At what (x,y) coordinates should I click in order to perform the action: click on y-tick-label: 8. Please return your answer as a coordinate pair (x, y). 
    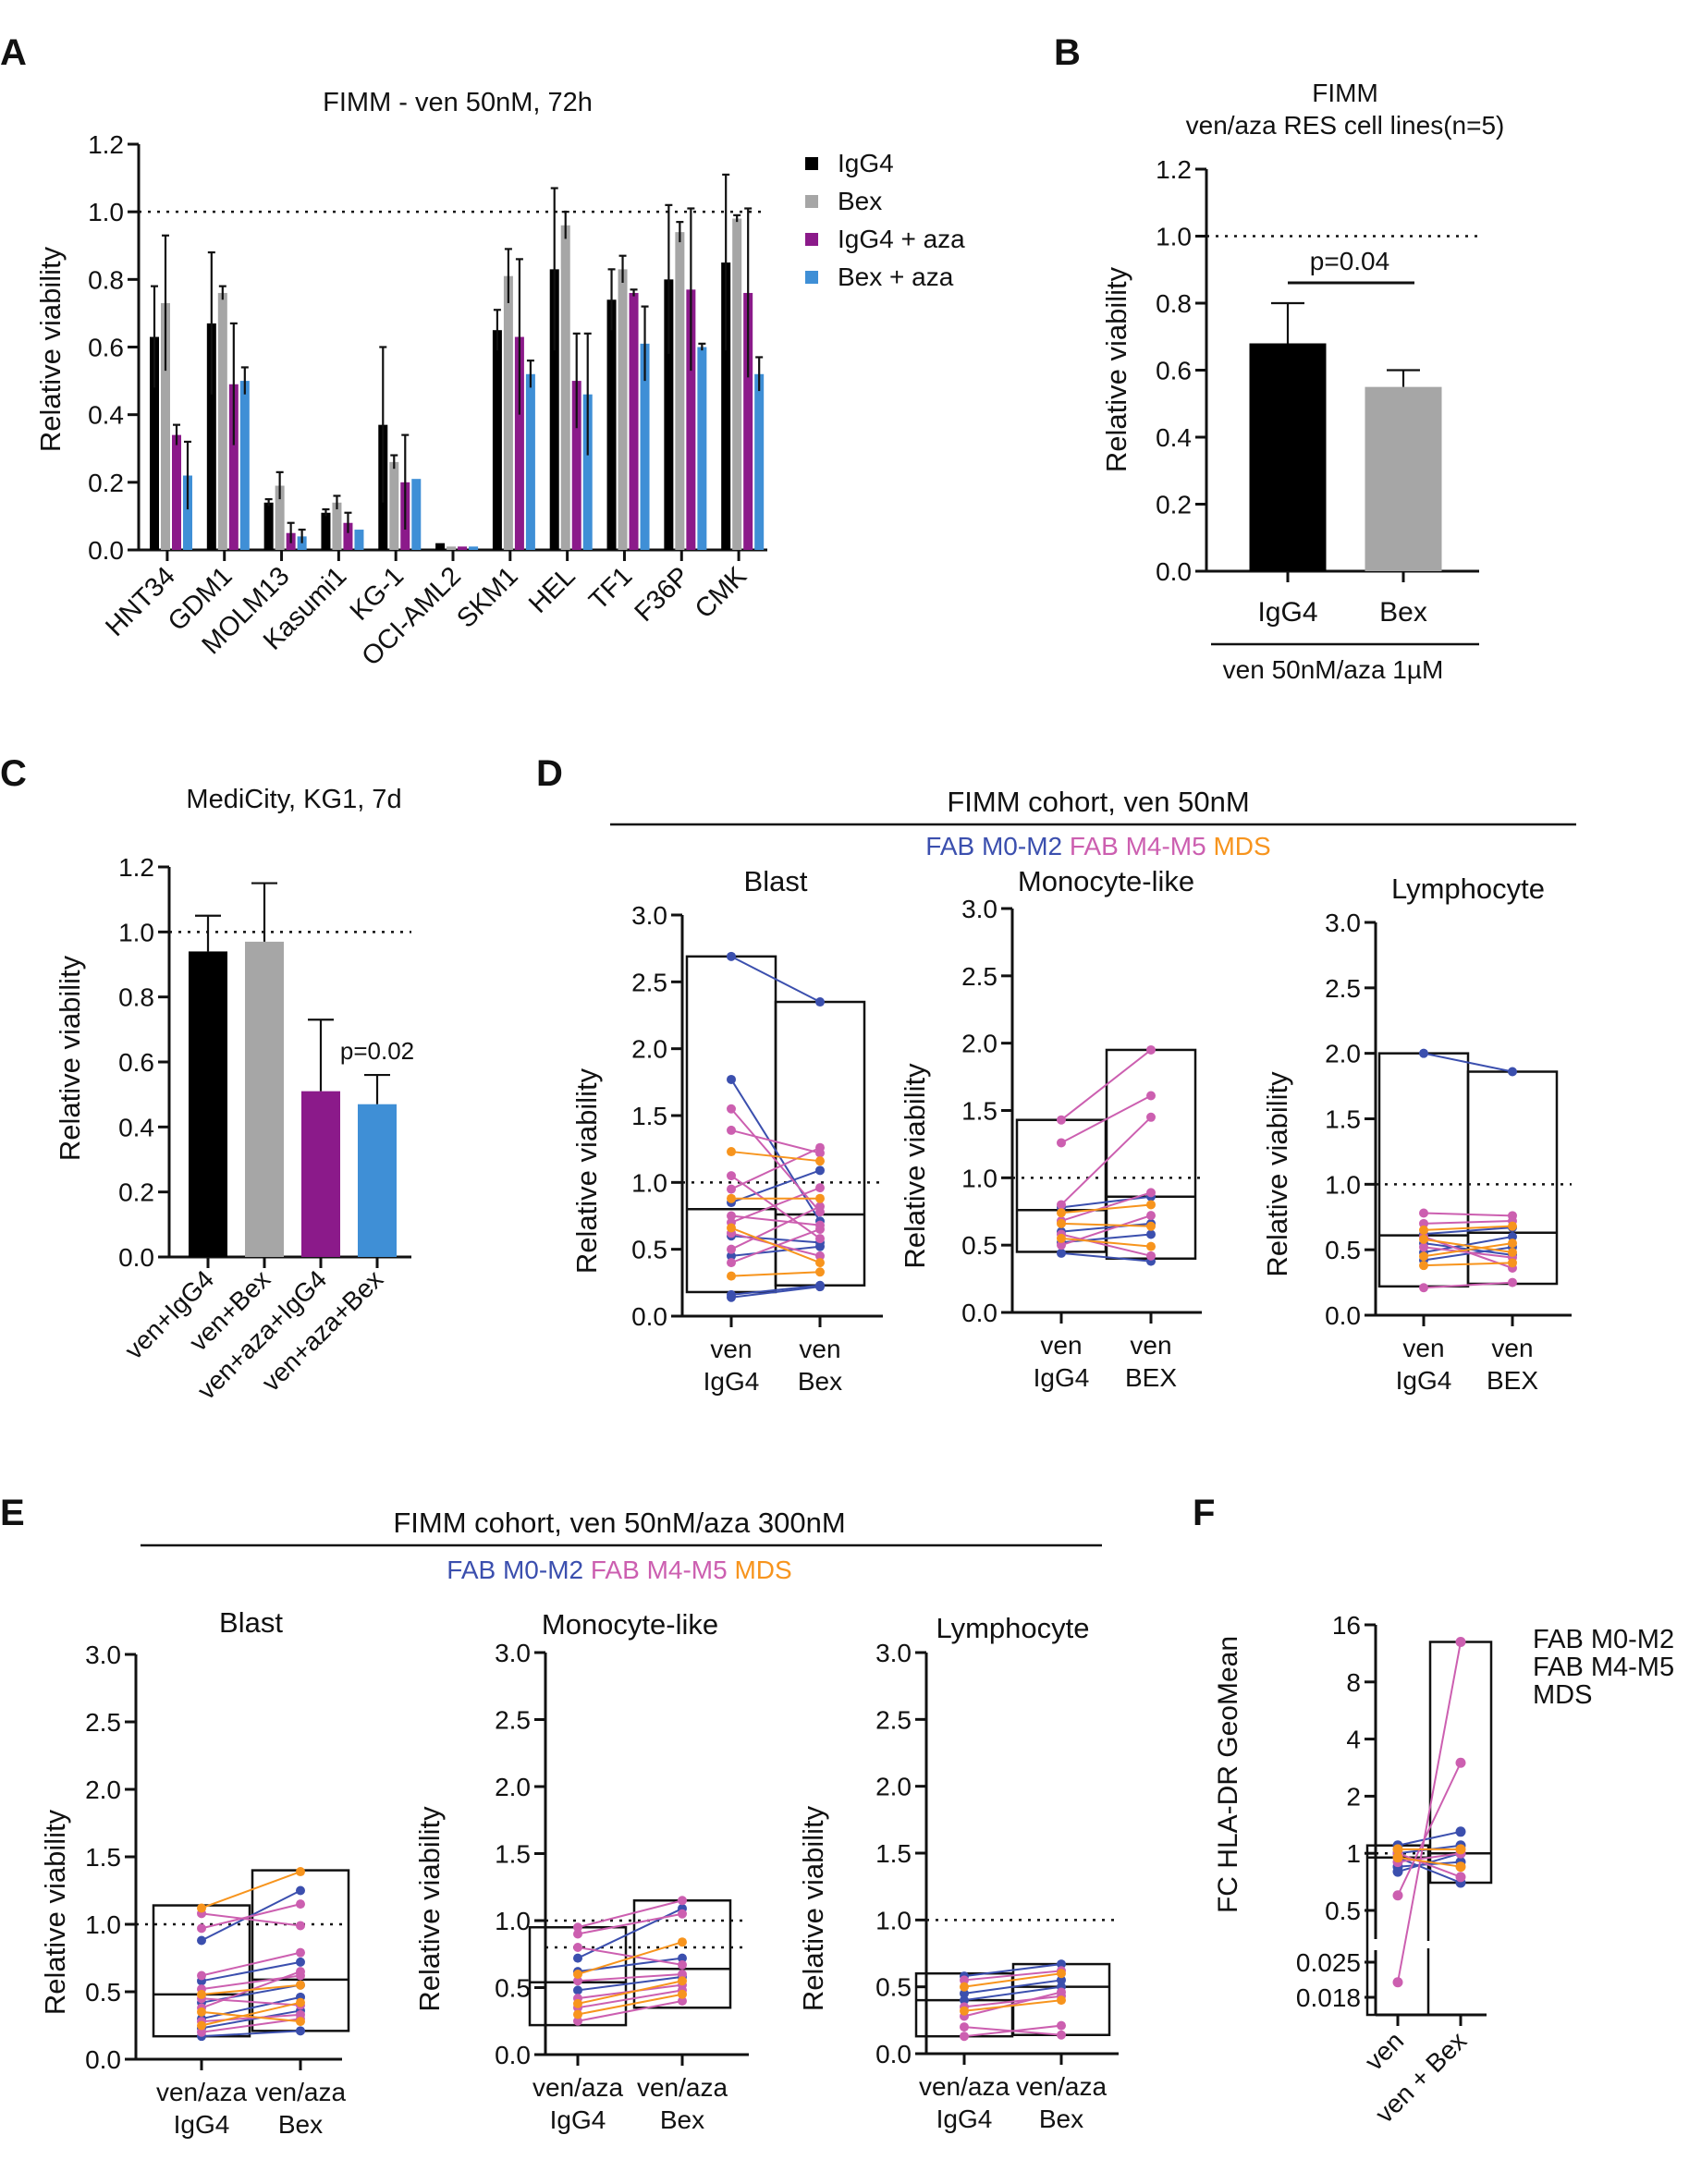
    Looking at the image, I should click on (1353, 1682).